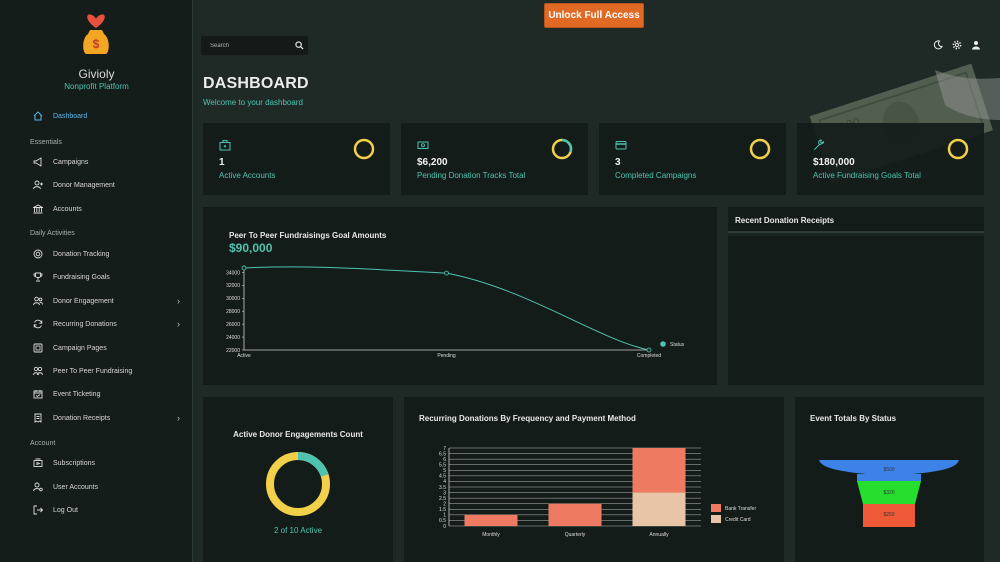 The height and width of the screenshot is (562, 1000). Describe the element at coordinates (692, 159) in the screenshot. I see `stat-card-completed-campaigns: 3 Completed Campaigns` at that location.